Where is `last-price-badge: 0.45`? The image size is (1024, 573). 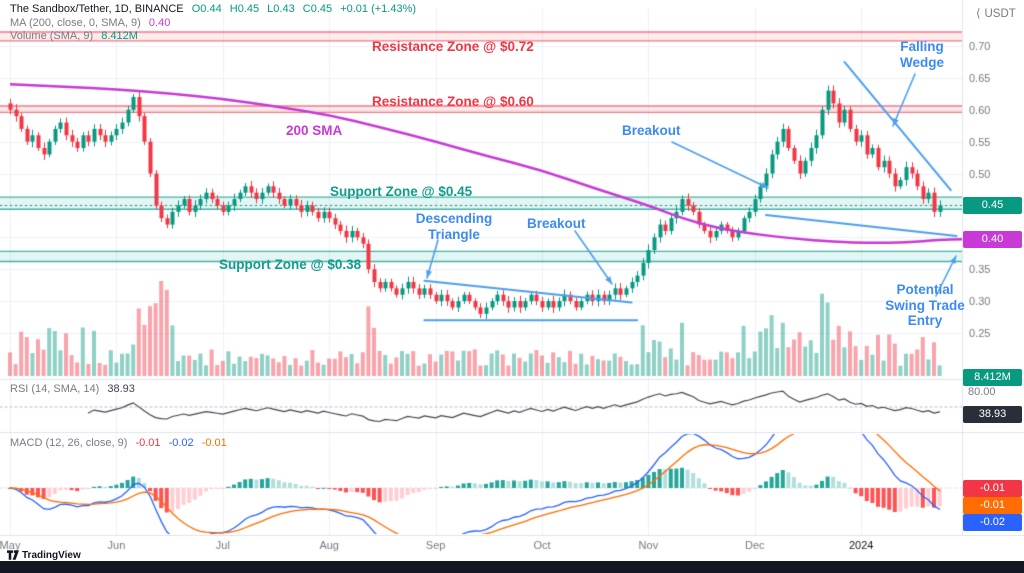
last-price-badge: 0.45 is located at coordinates (992, 205).